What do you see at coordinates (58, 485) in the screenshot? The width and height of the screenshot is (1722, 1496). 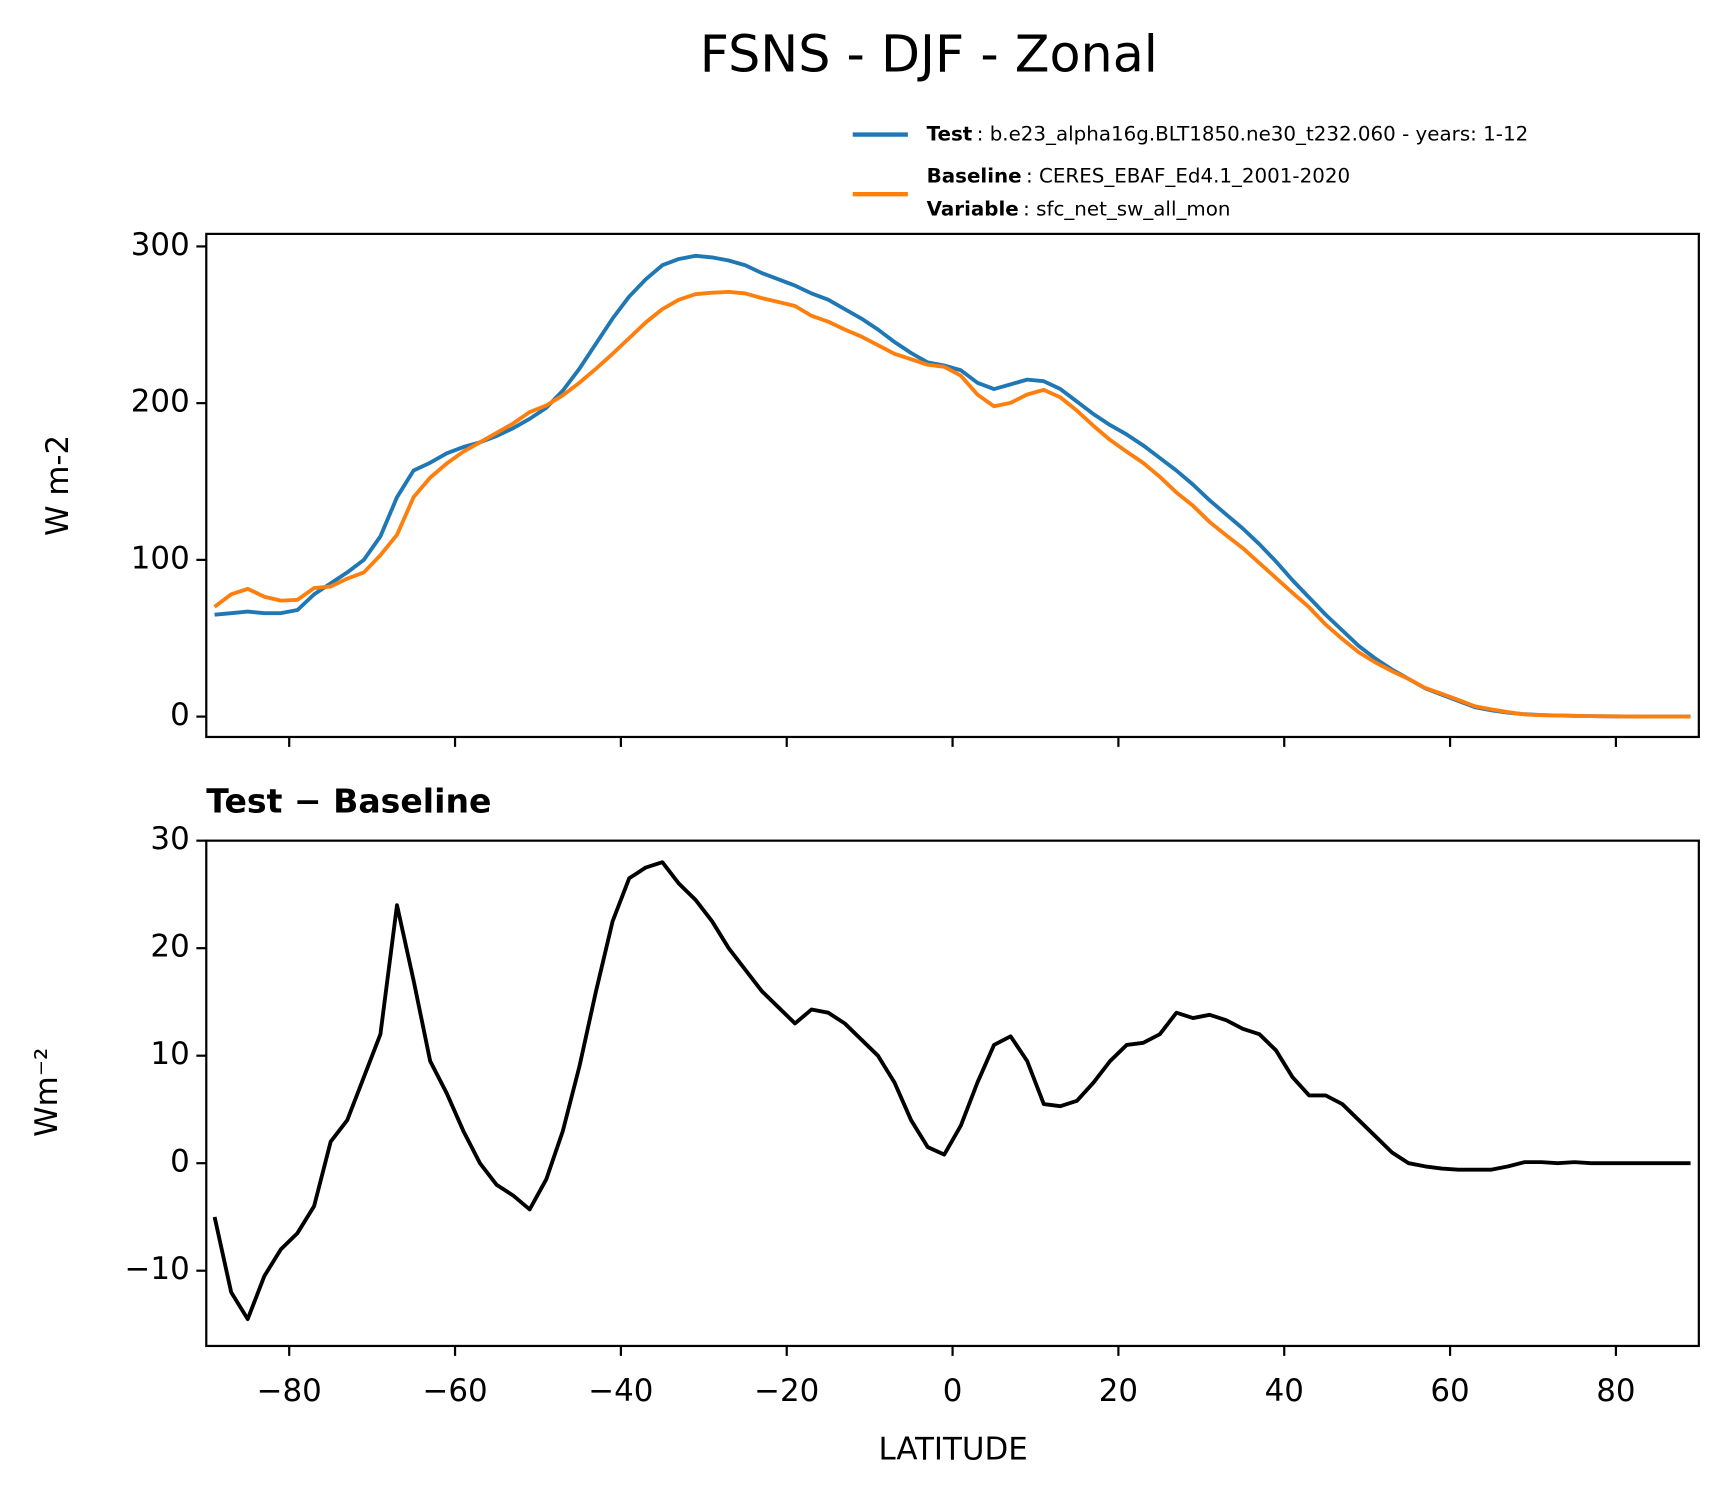 I see `y-axis-label: W m-2` at bounding box center [58, 485].